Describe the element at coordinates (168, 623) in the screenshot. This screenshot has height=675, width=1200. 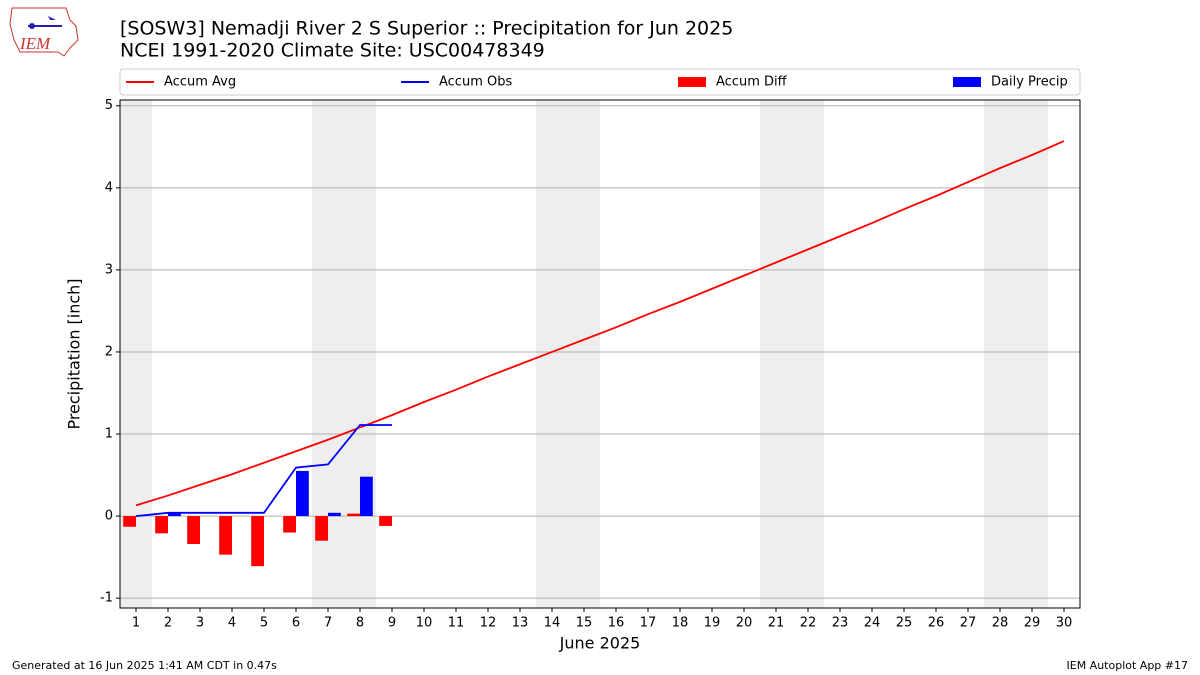
I see `x-tick-label: 2` at that location.